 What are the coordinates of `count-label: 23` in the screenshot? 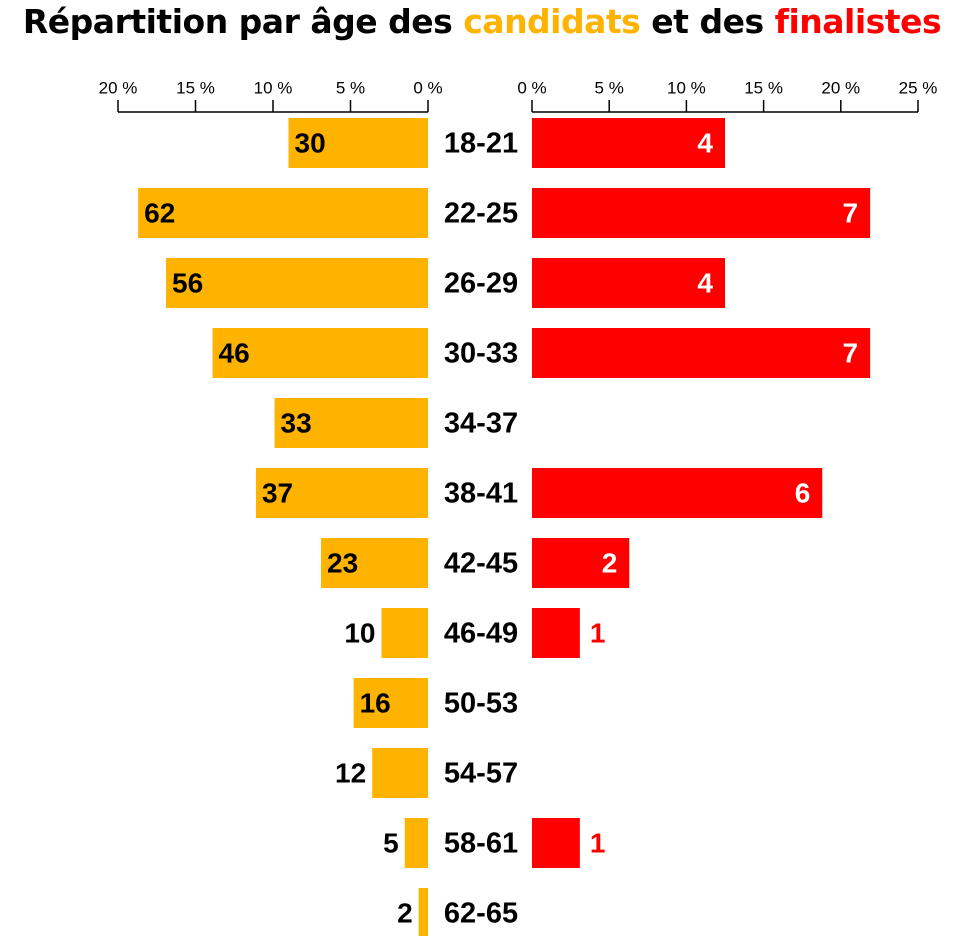 It's located at (342, 562).